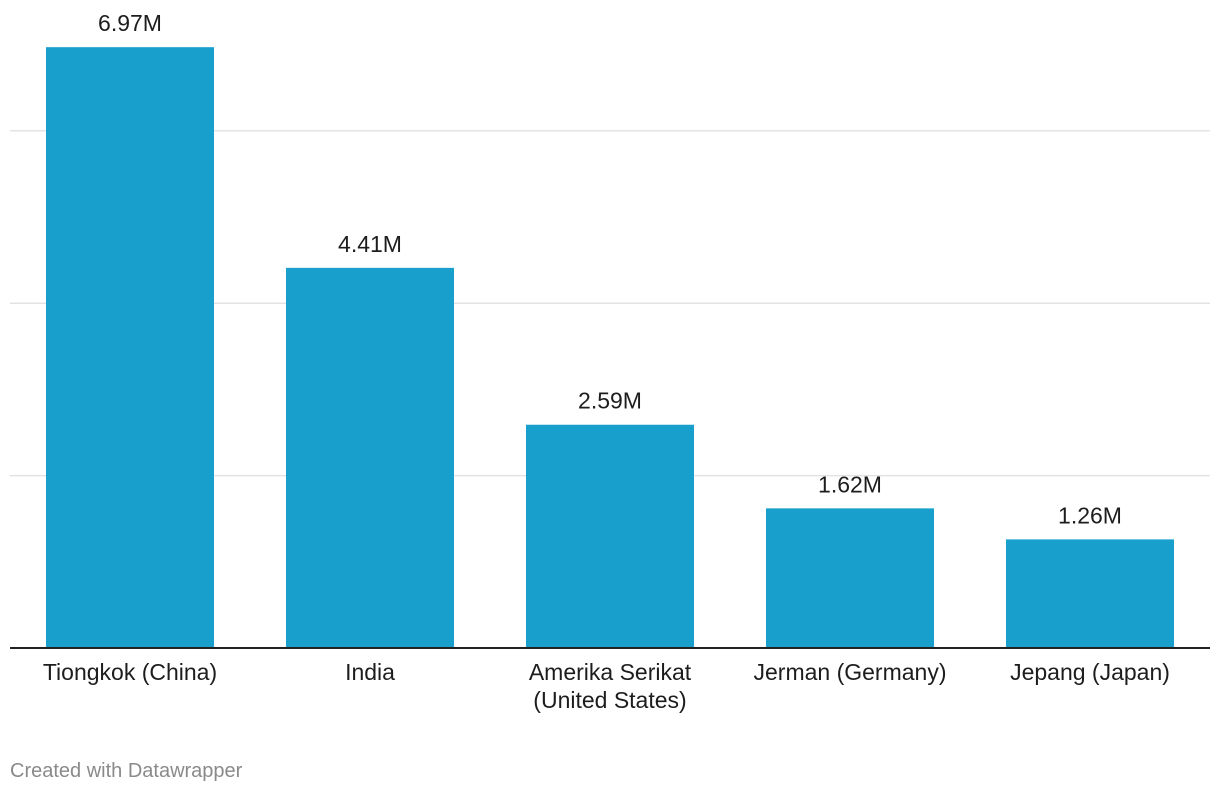  What do you see at coordinates (126, 771) in the screenshot?
I see `credit-text: Created with Datawrapper` at bounding box center [126, 771].